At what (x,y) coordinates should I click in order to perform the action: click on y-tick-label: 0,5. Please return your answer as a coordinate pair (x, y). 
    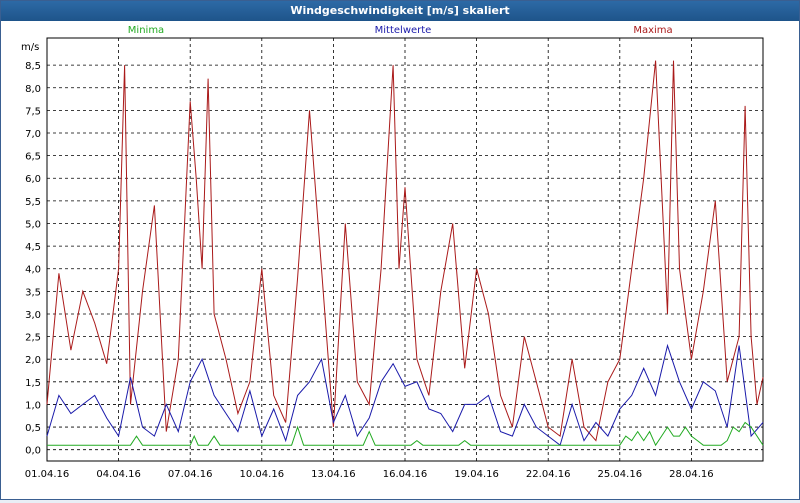
    Looking at the image, I should click on (33, 428).